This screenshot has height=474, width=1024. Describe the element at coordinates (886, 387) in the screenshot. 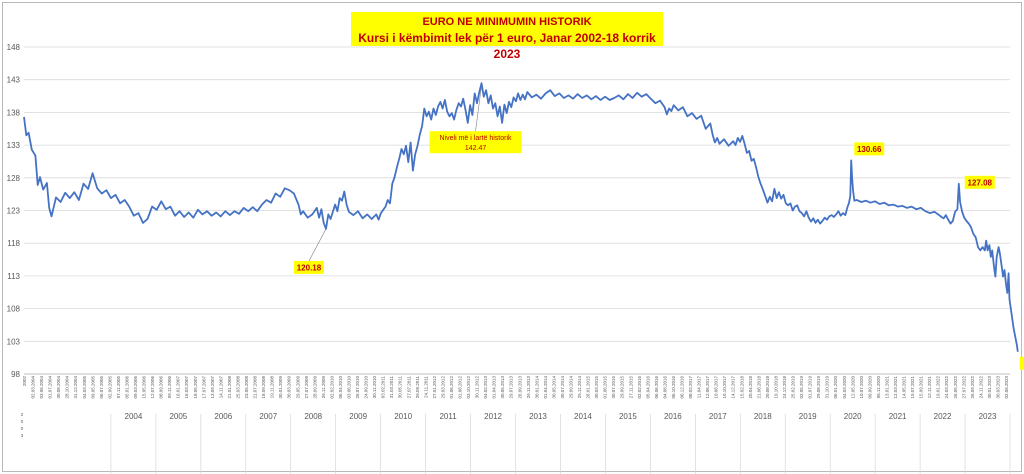

I see `x-date-label: 13.01.2021` at that location.